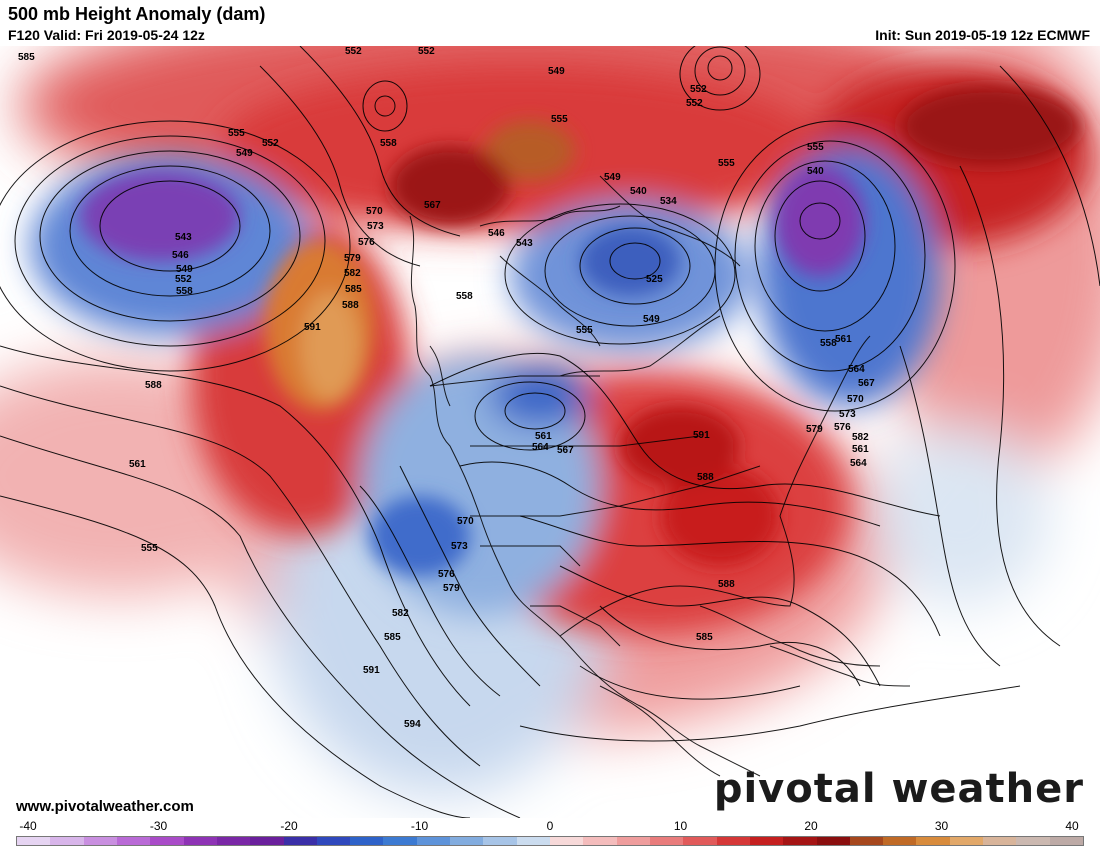  What do you see at coordinates (982, 35) in the screenshot?
I see `init-time: Init: Sun 2019-05-19 12z ECMWF` at bounding box center [982, 35].